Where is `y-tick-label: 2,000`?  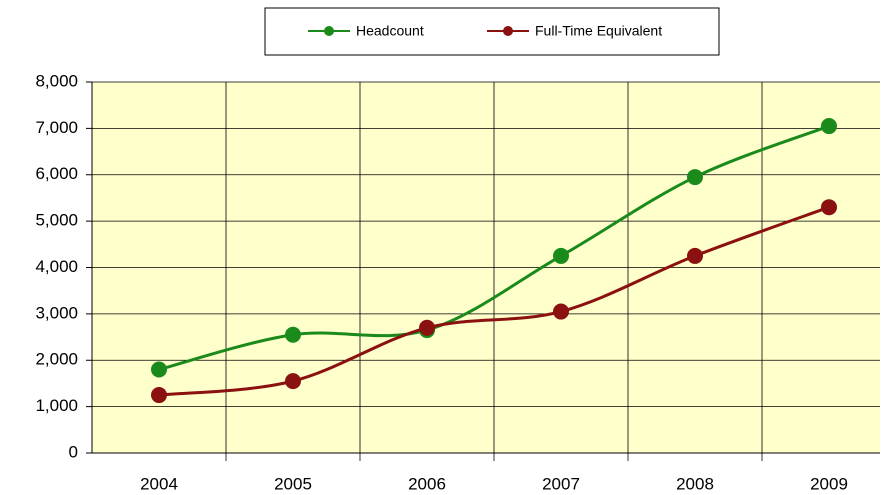
y-tick-label: 2,000 is located at coordinates (56, 359).